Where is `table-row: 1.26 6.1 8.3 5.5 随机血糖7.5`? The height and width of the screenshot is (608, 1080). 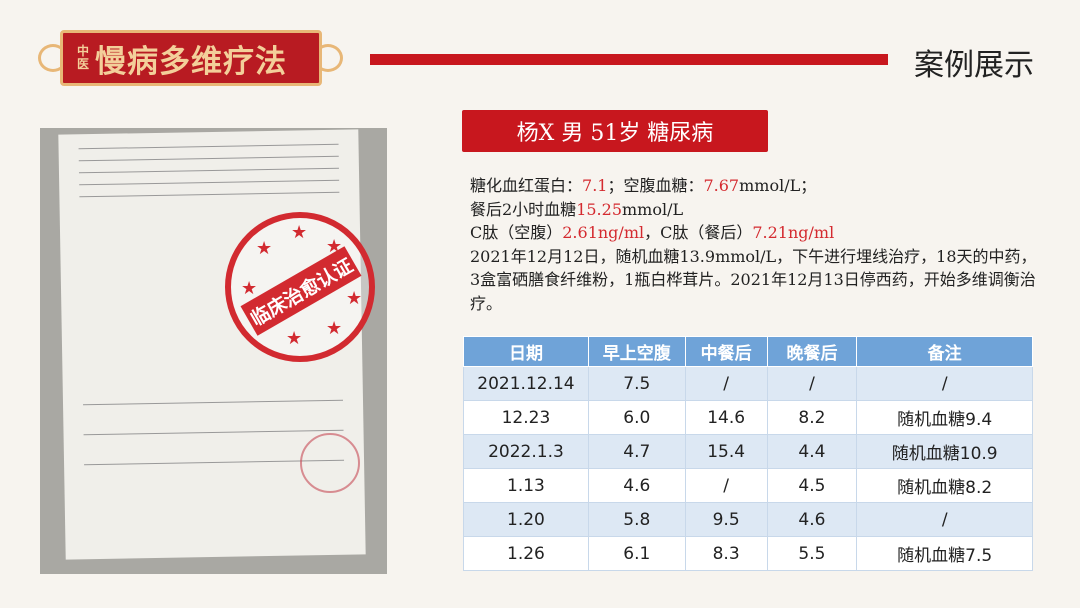
table-row: 1.26 6.1 8.3 5.5 随机血糖7.5 is located at coordinates (748, 553).